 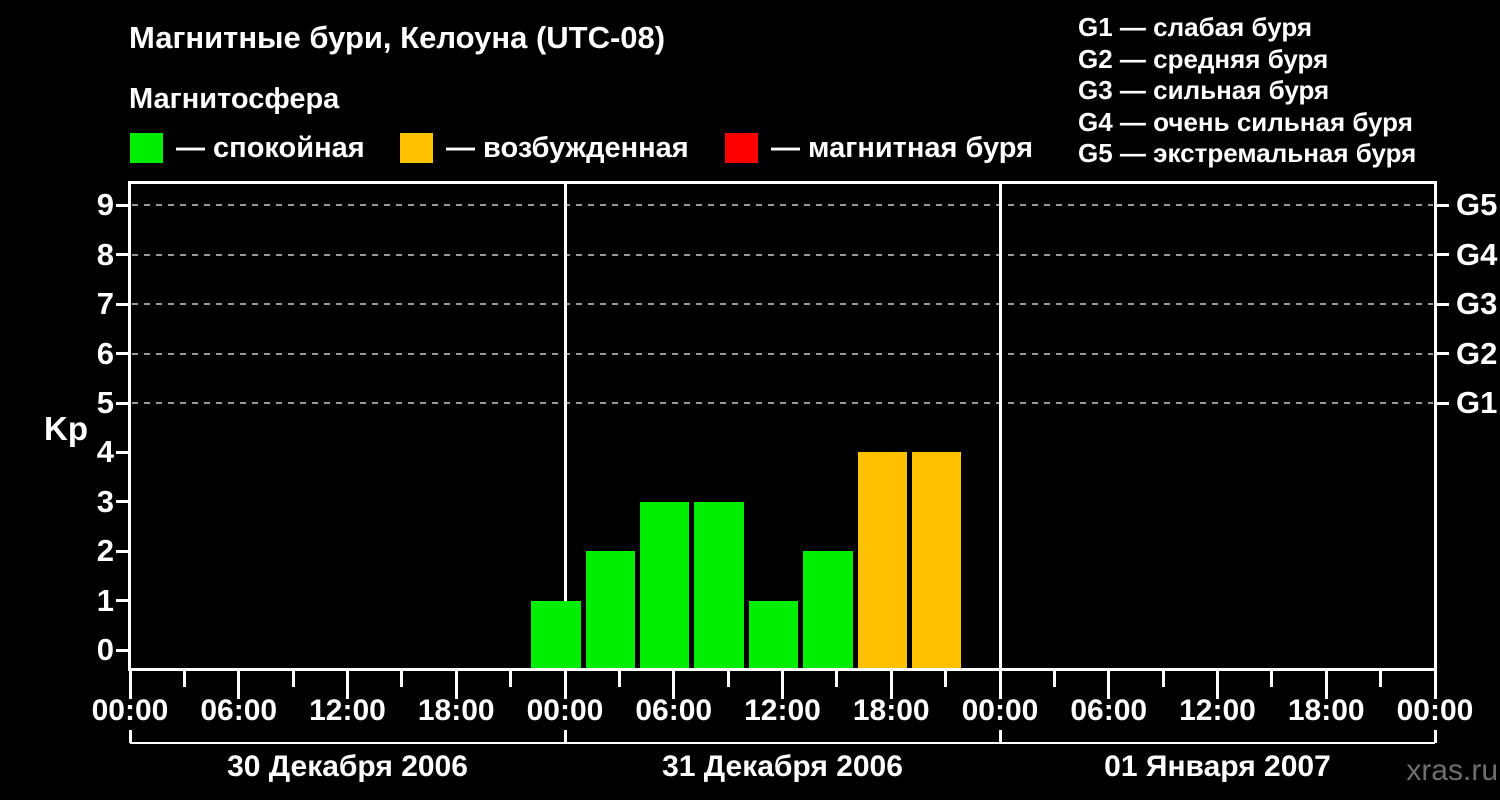 I want to click on quiet-color-swatch, so click(x=146, y=148).